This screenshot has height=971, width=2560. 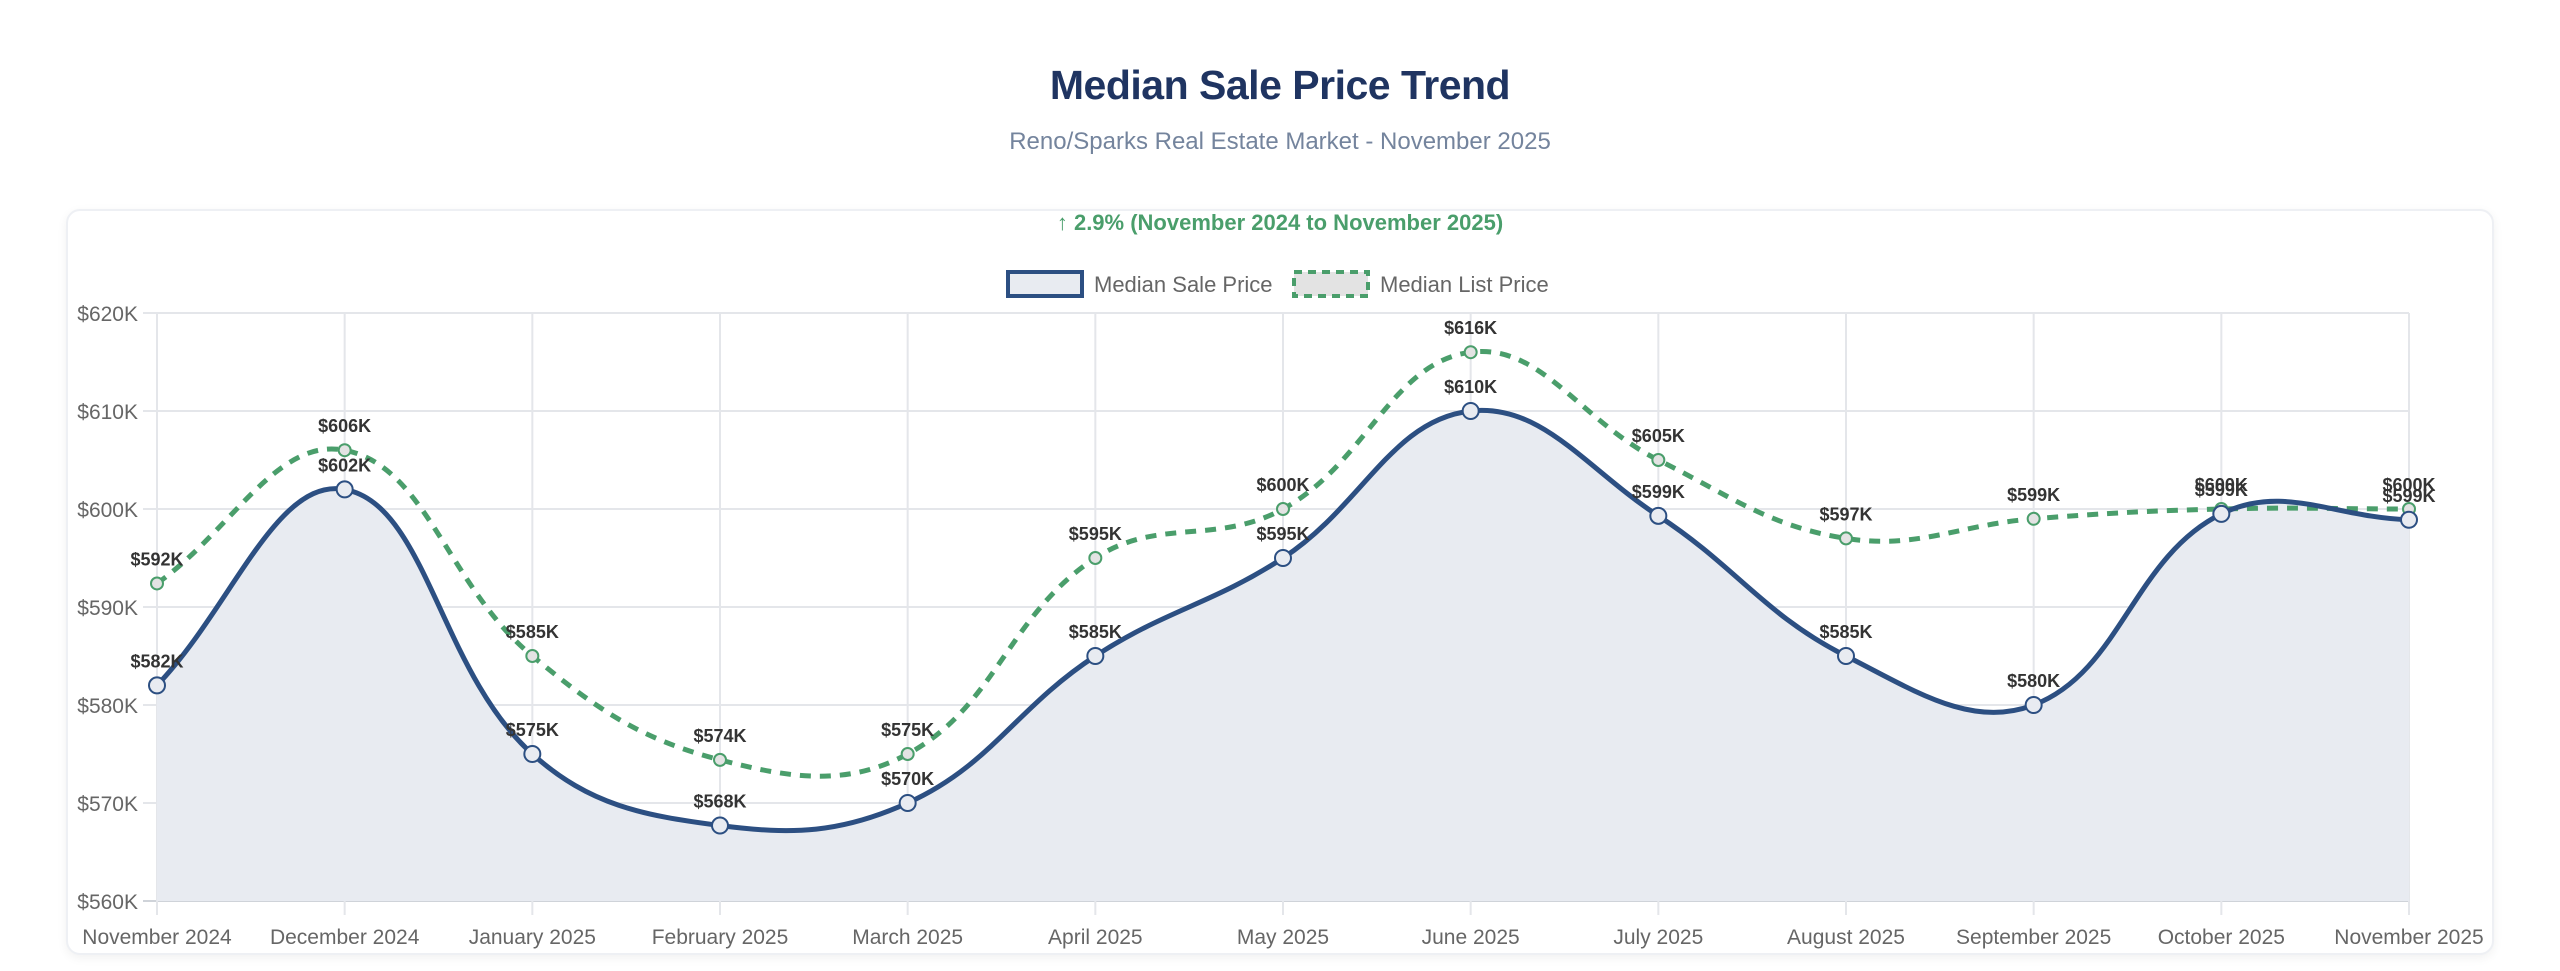 What do you see at coordinates (1471, 937) in the screenshot?
I see `x-tick-label: June 2025` at bounding box center [1471, 937].